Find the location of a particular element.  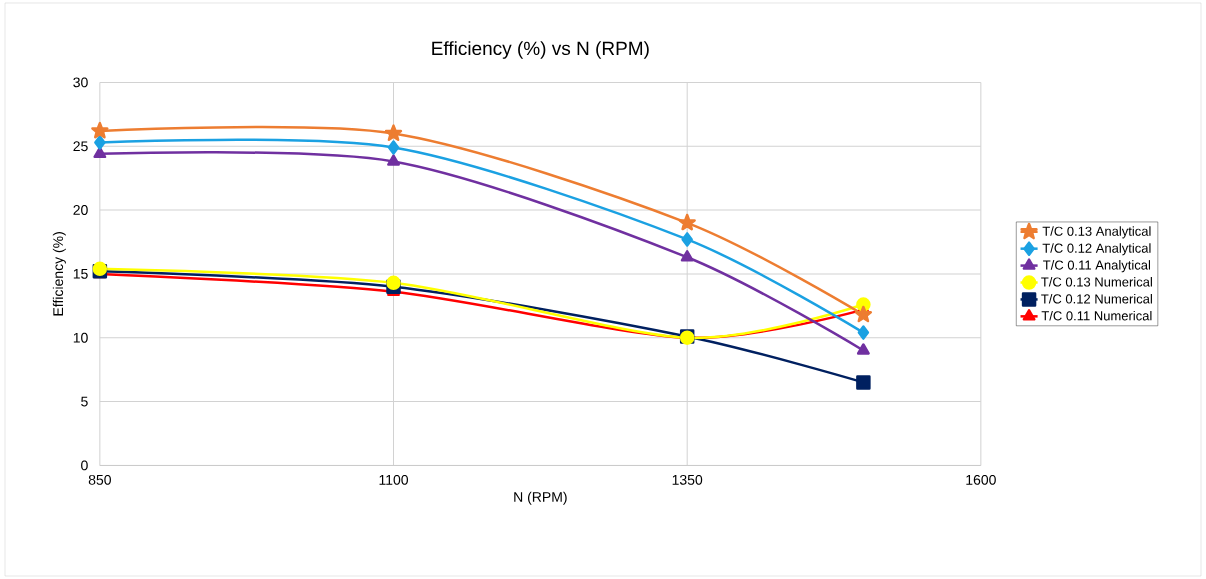

y-tick-label: 25 is located at coordinates (80, 146).